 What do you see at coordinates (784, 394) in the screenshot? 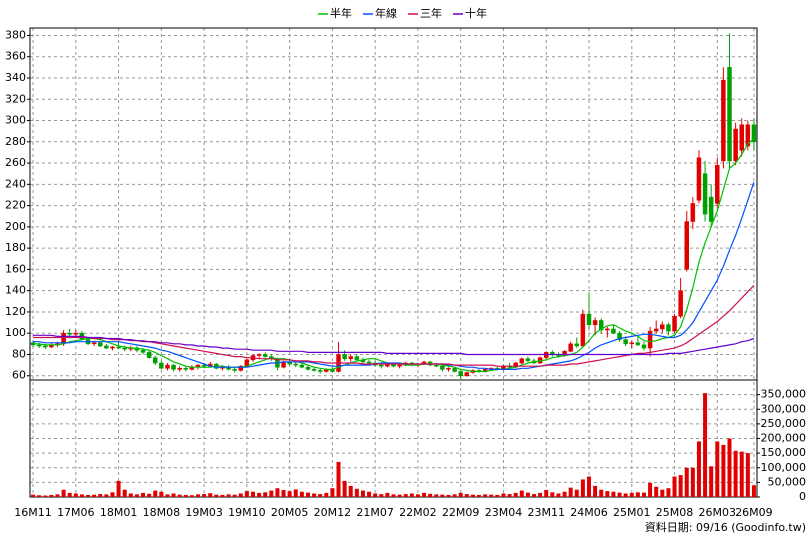
I see `y2-tick-label: 350,000` at bounding box center [784, 394].